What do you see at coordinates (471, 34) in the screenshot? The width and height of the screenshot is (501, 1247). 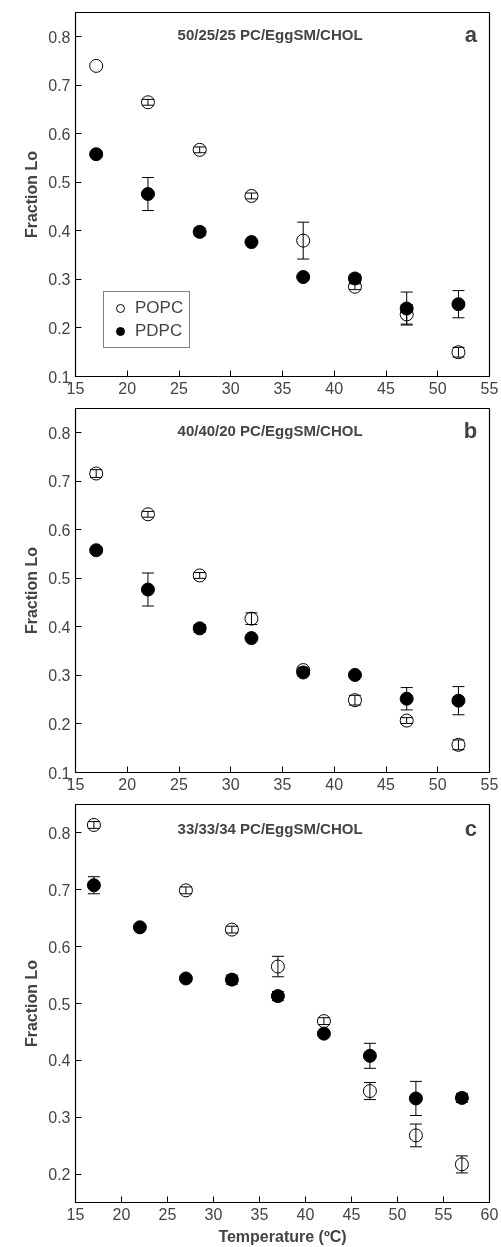 I see `annotation: a` at bounding box center [471, 34].